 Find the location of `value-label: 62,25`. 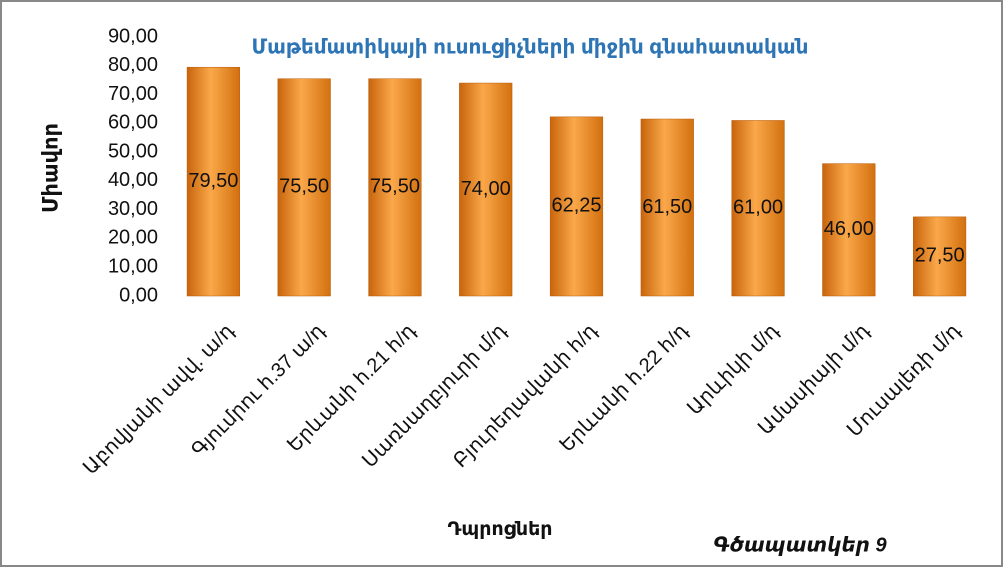

value-label: 62,25 is located at coordinates (576, 206).